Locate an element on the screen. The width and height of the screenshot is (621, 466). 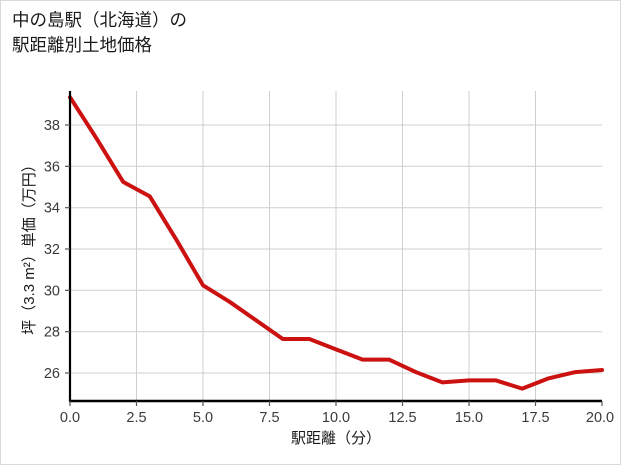
x-tick-marks is located at coordinates (336, 403).